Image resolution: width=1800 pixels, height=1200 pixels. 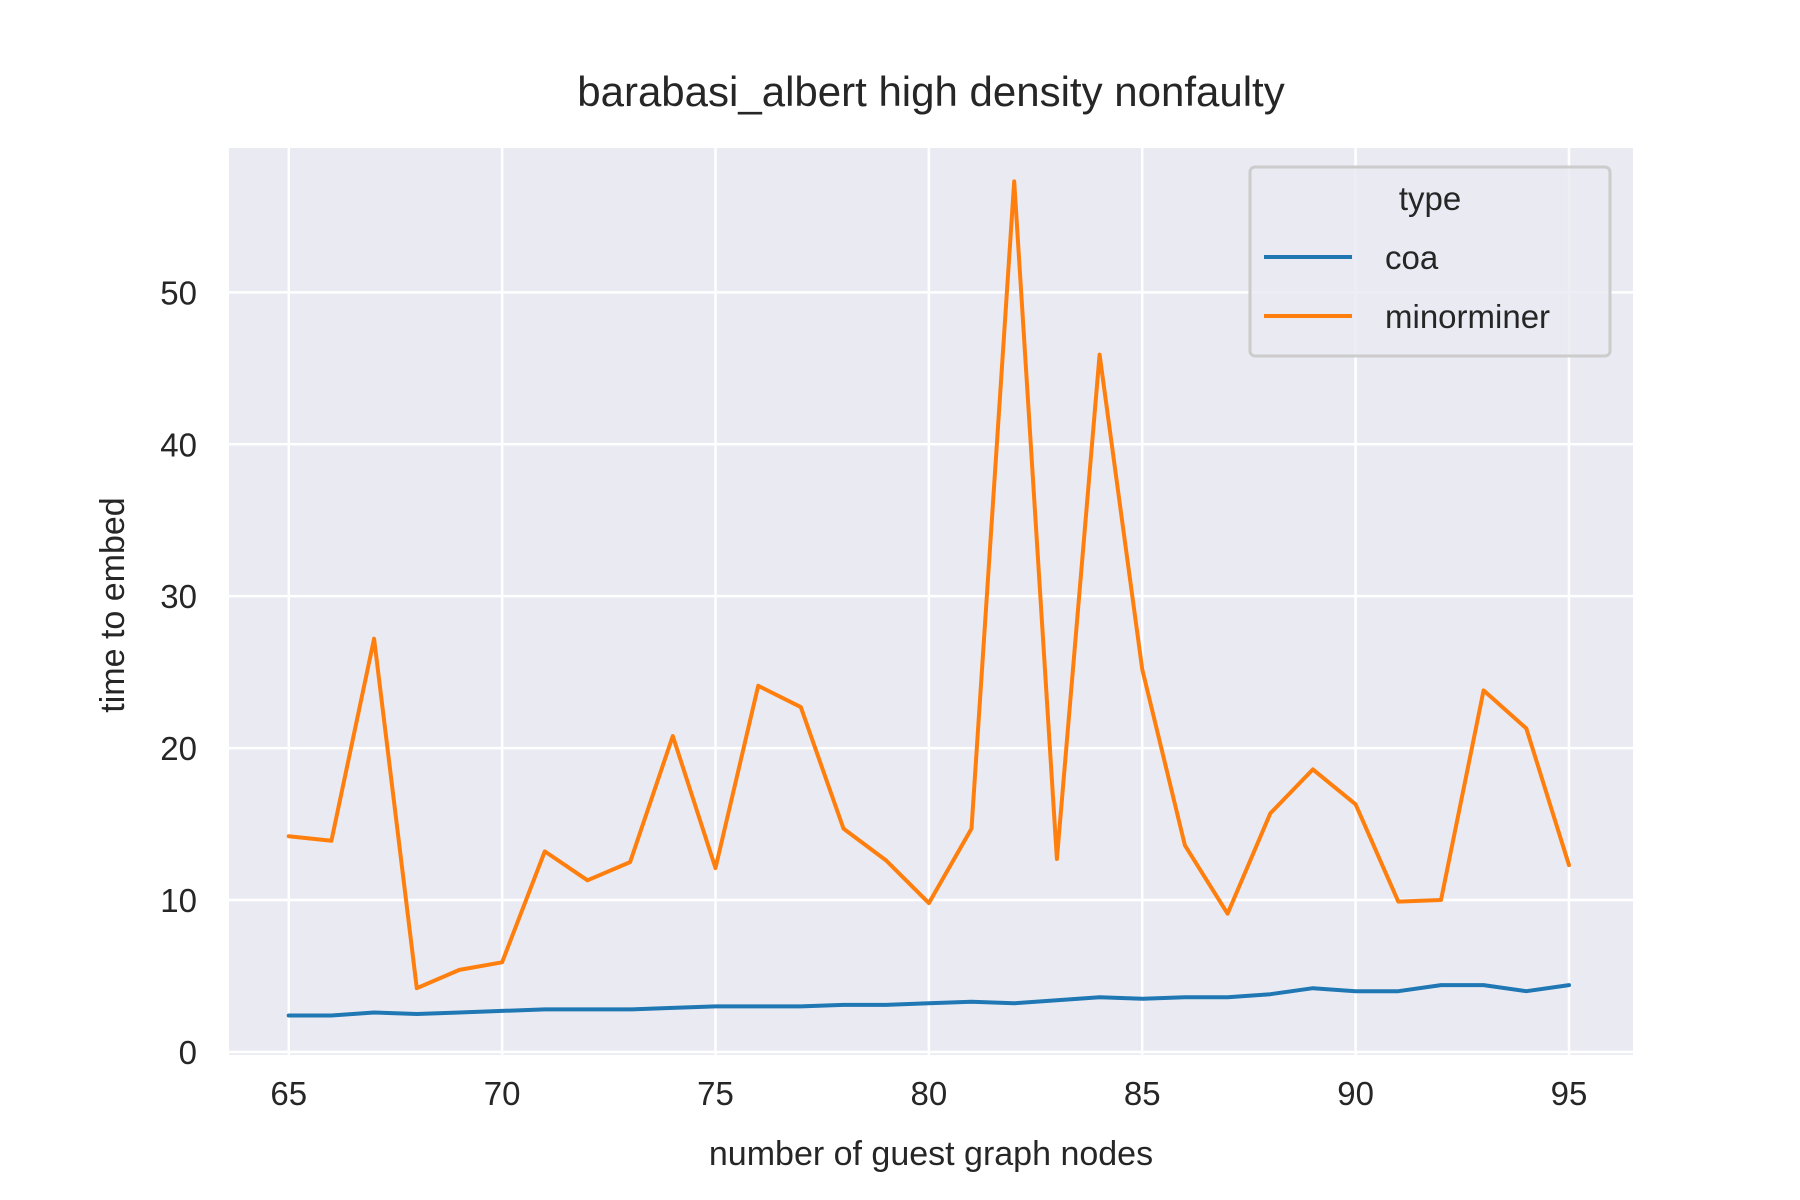 I want to click on y-tick-label: 20, so click(x=178, y=748).